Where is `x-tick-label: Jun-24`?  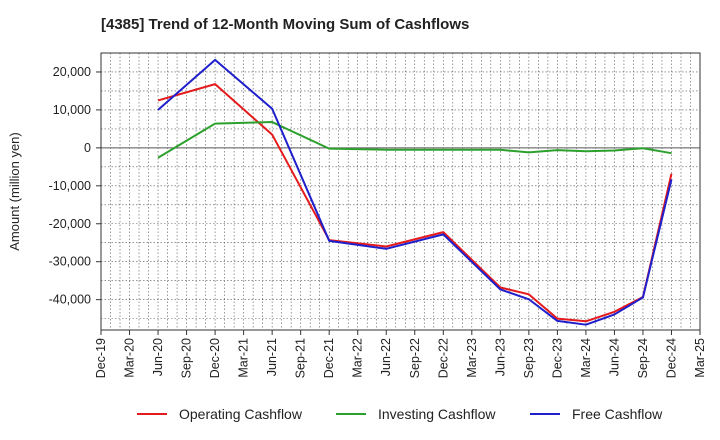
x-tick-label: Jun-24 is located at coordinates (614, 357).